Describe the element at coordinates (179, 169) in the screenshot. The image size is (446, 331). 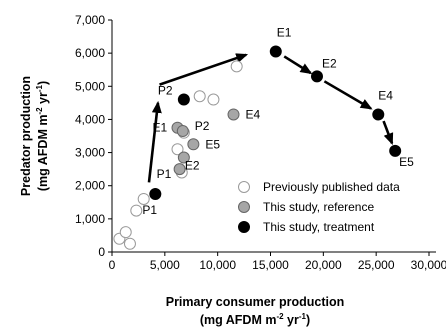
I see `point-this-study-reference-p1` at that location.